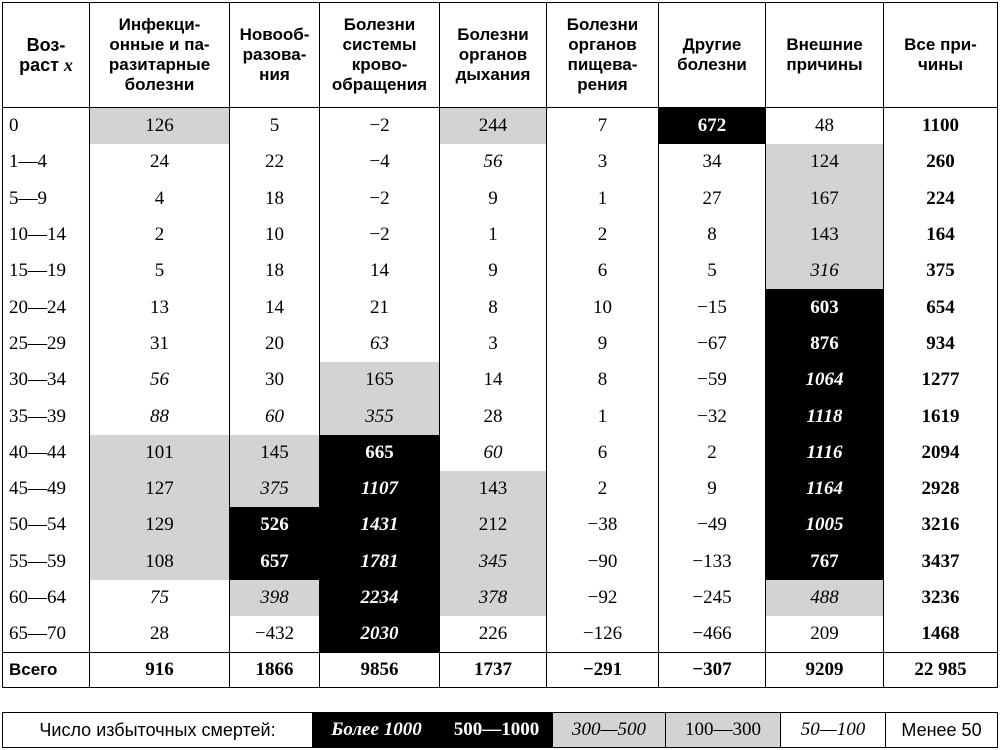 The image size is (1000, 750). Describe the element at coordinates (159, 416) in the screenshot. I see `value-cell: 88` at that location.